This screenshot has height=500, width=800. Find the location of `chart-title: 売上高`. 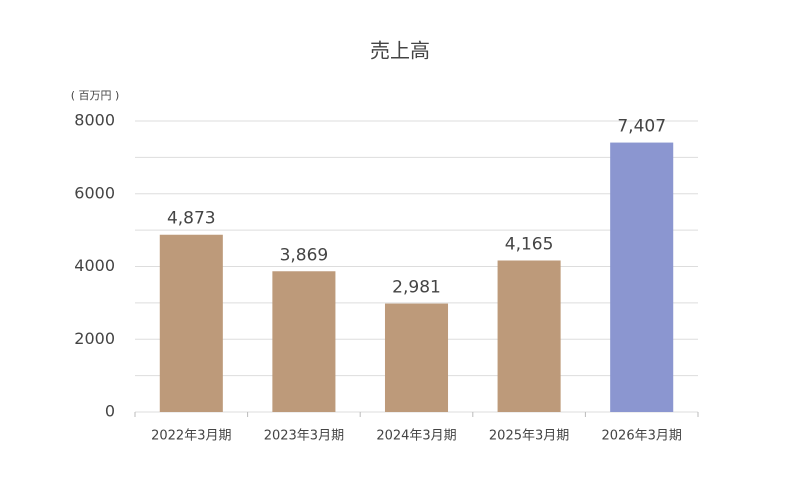

chart-title: 売上高 is located at coordinates (400, 51).